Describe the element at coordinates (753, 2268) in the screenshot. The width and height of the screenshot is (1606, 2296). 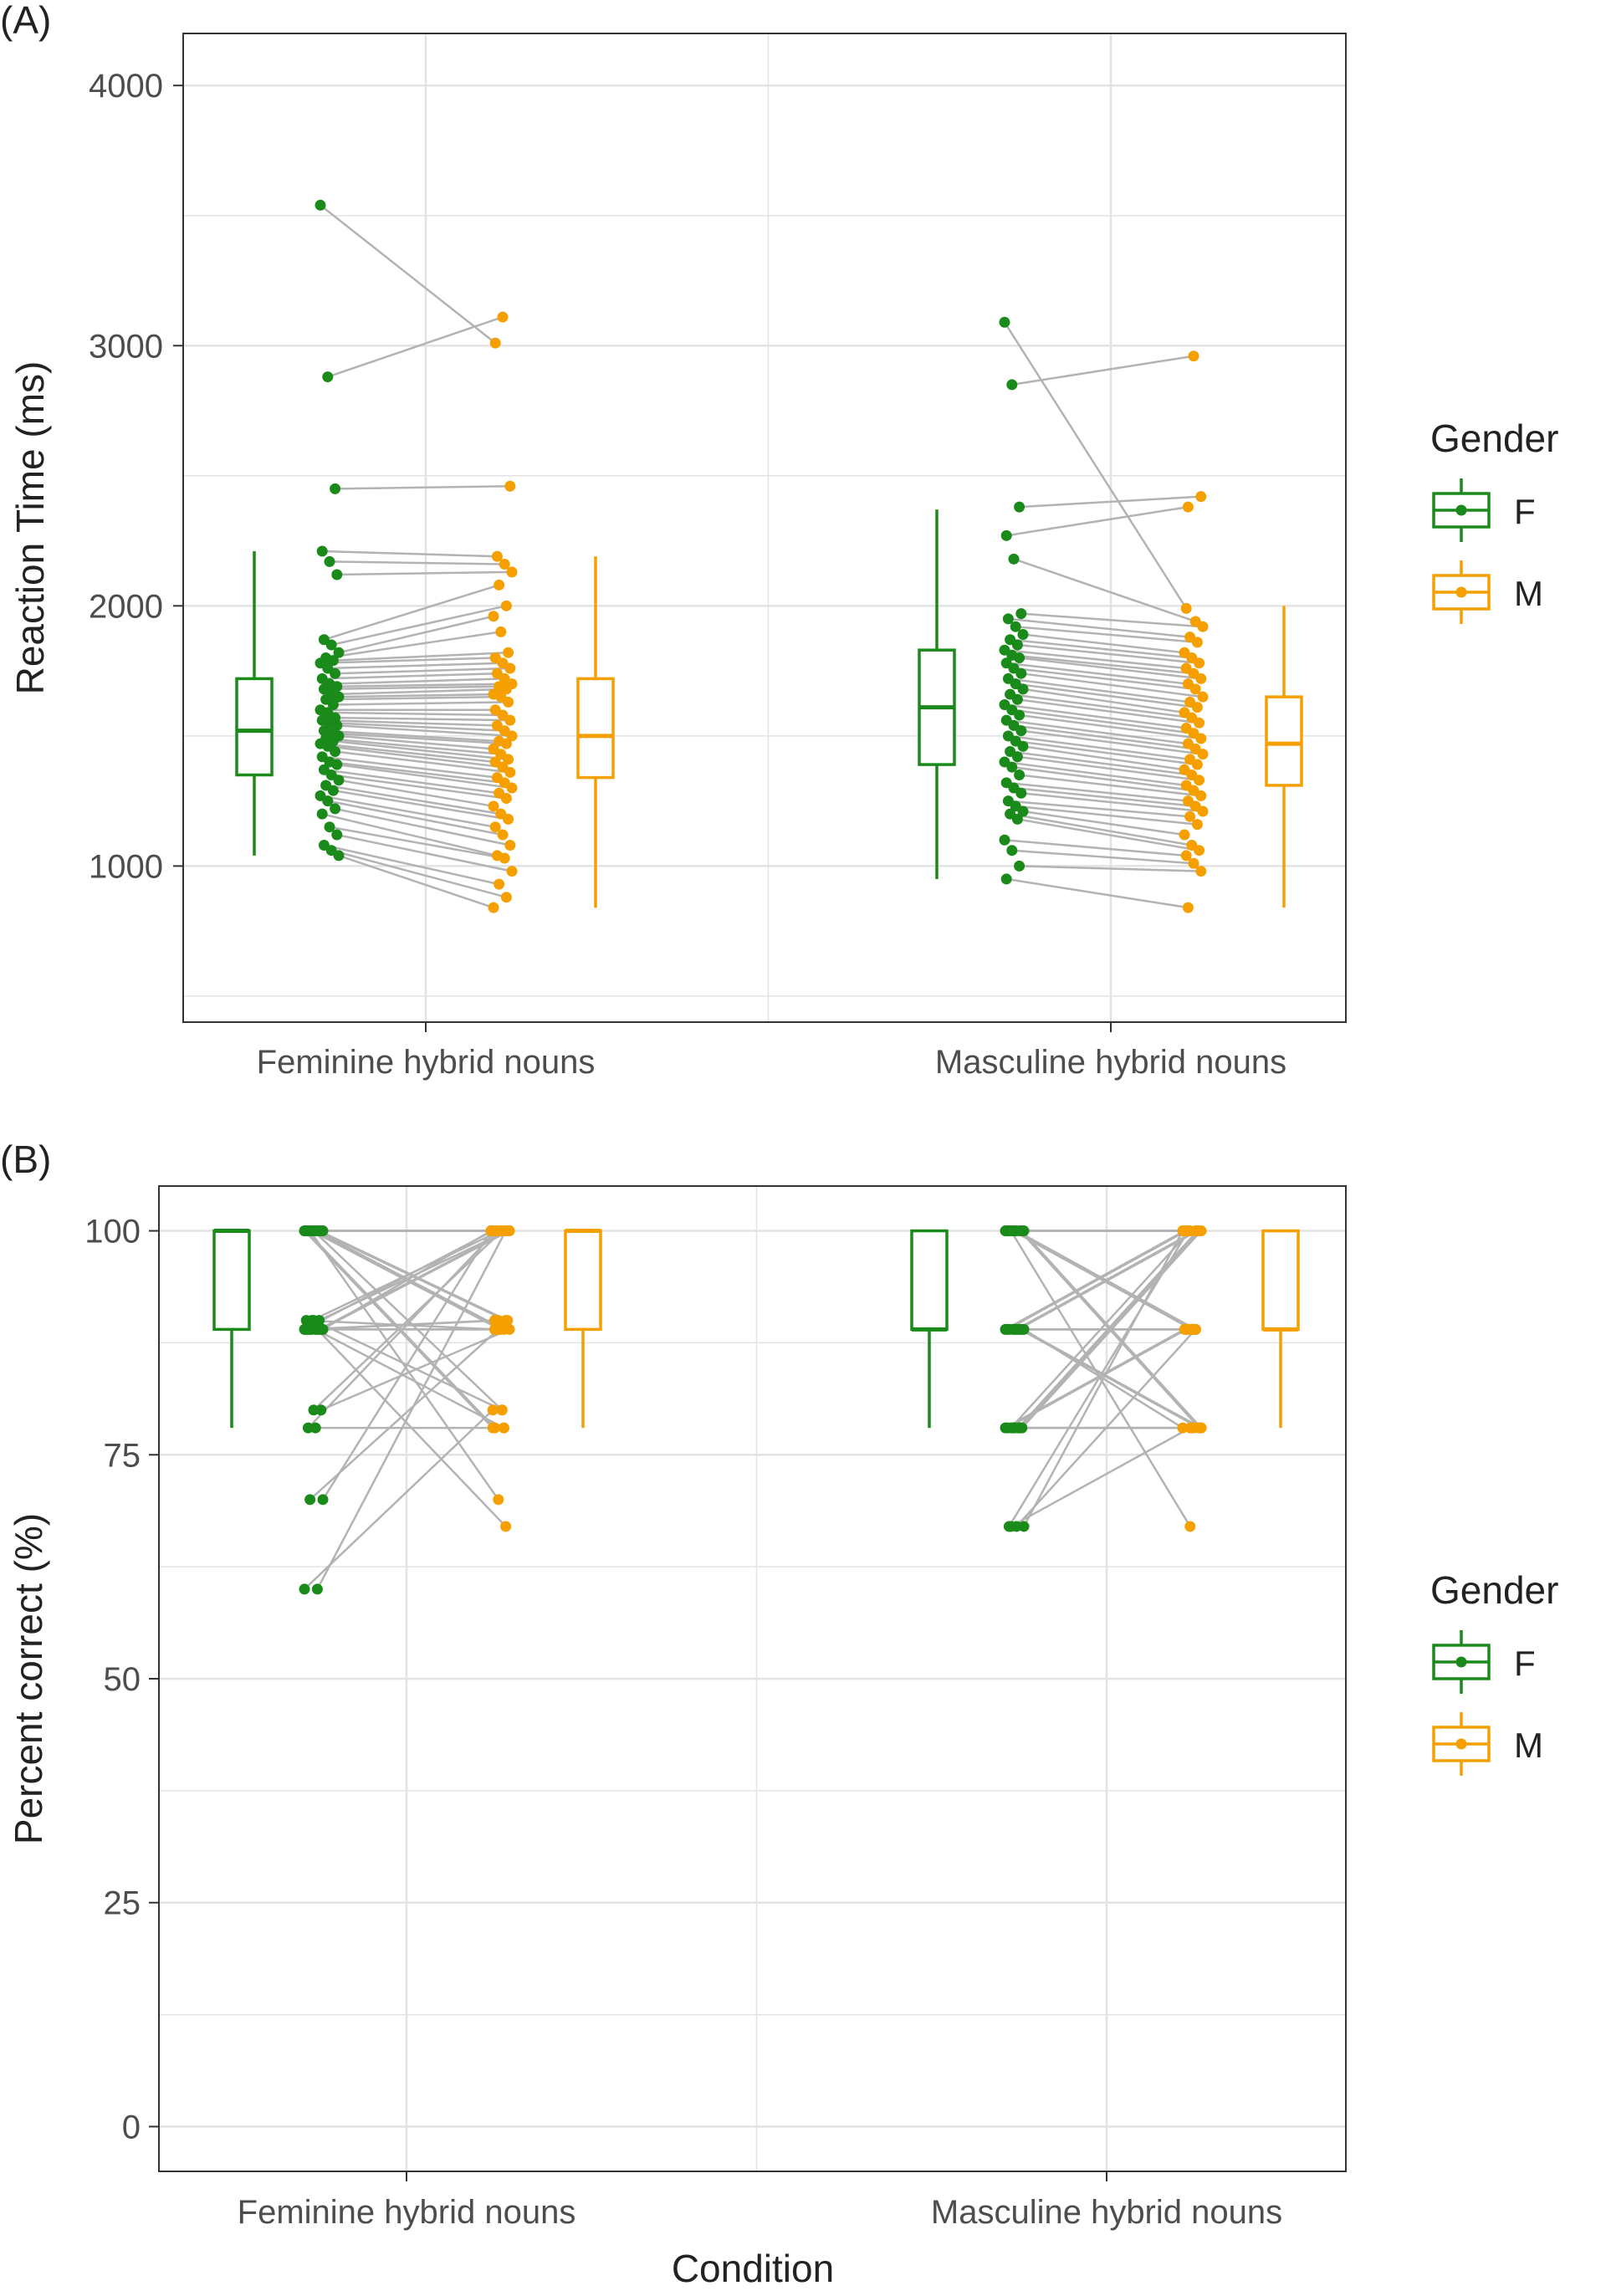
I see `panel-b-x-axis-title: Condition` at that location.